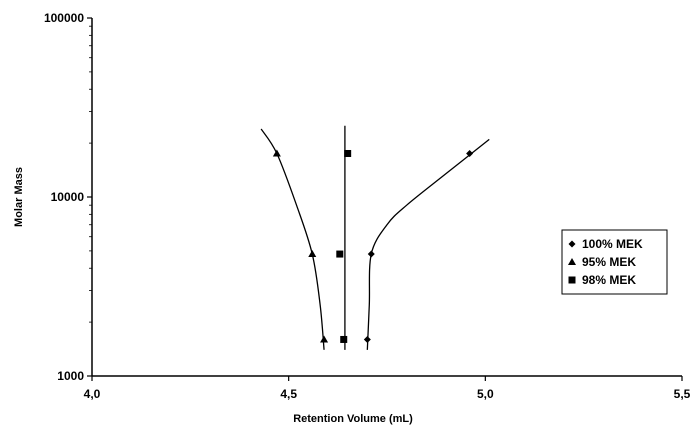 The image size is (692, 428). Describe the element at coordinates (353, 419) in the screenshot. I see `x-axis-title: Retention Volume (mL)` at that location.